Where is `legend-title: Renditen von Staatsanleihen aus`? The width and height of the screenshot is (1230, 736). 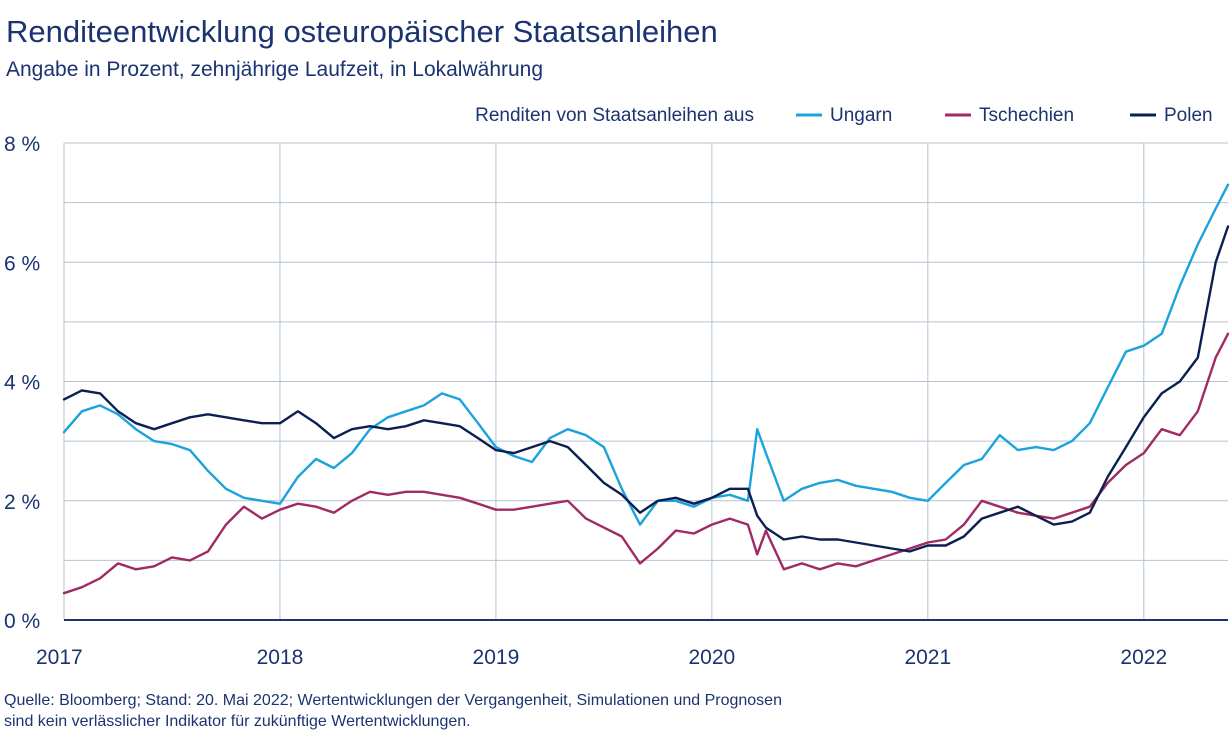
legend-title: Renditen von Staatsanleihen aus is located at coordinates (614, 115).